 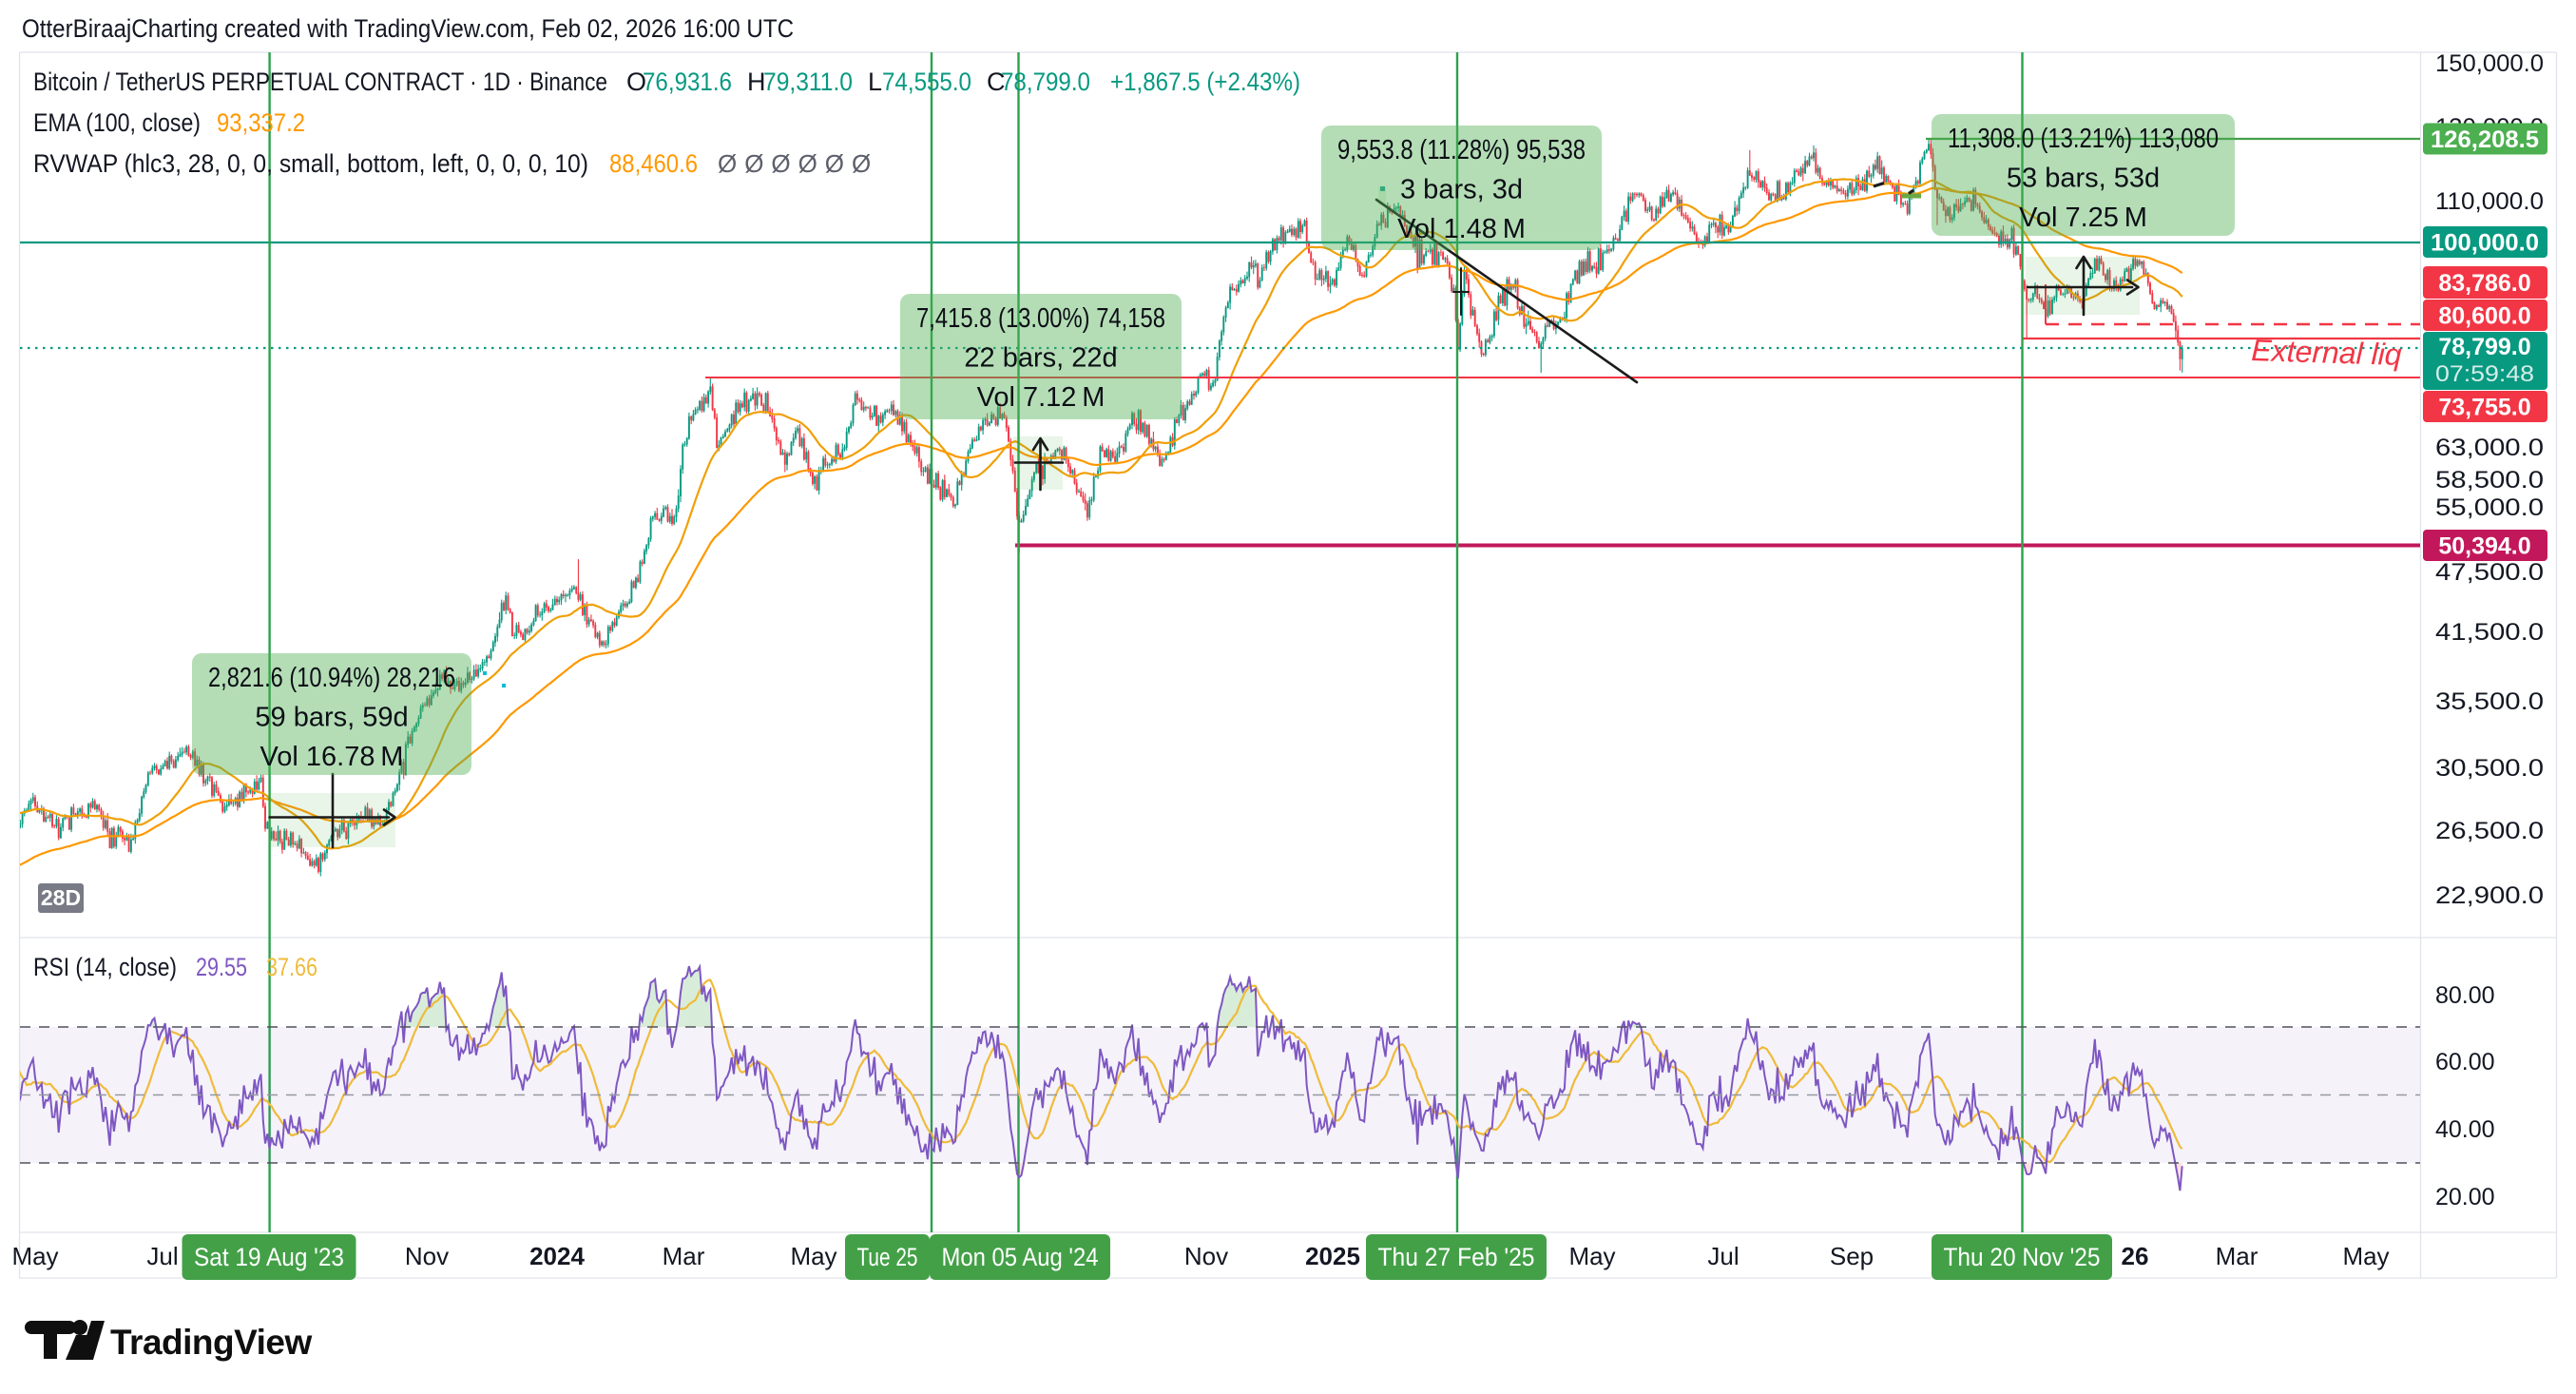 What do you see at coordinates (211, 1343) in the screenshot?
I see `svg-text: TradingView` at bounding box center [211, 1343].